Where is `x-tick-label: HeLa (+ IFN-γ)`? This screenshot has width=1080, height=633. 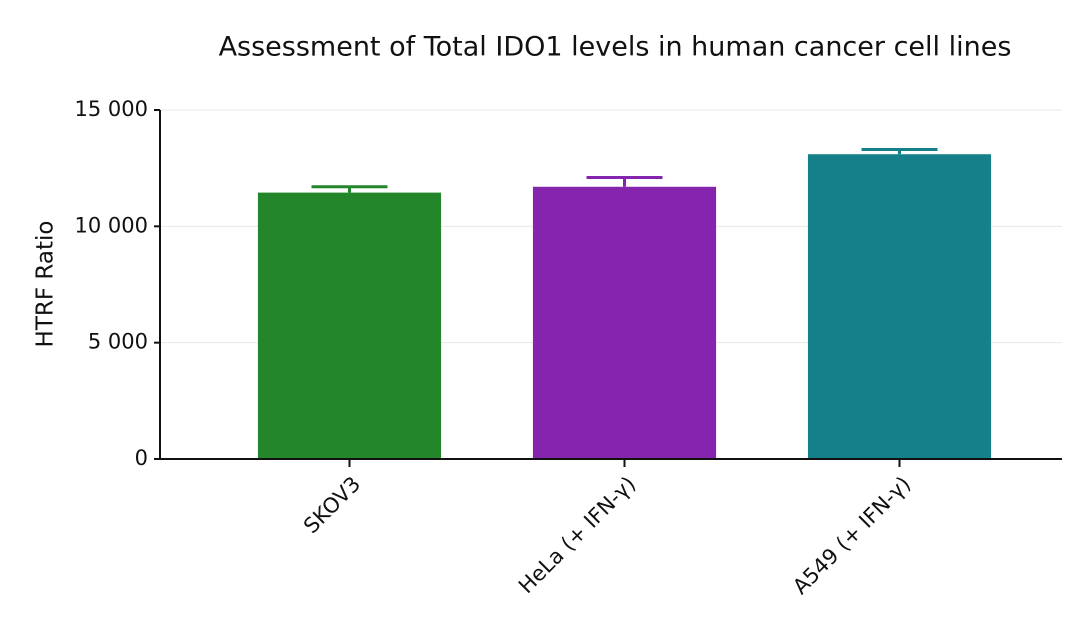
x-tick-label: HeLa (+ IFN-γ) is located at coordinates (577, 535).